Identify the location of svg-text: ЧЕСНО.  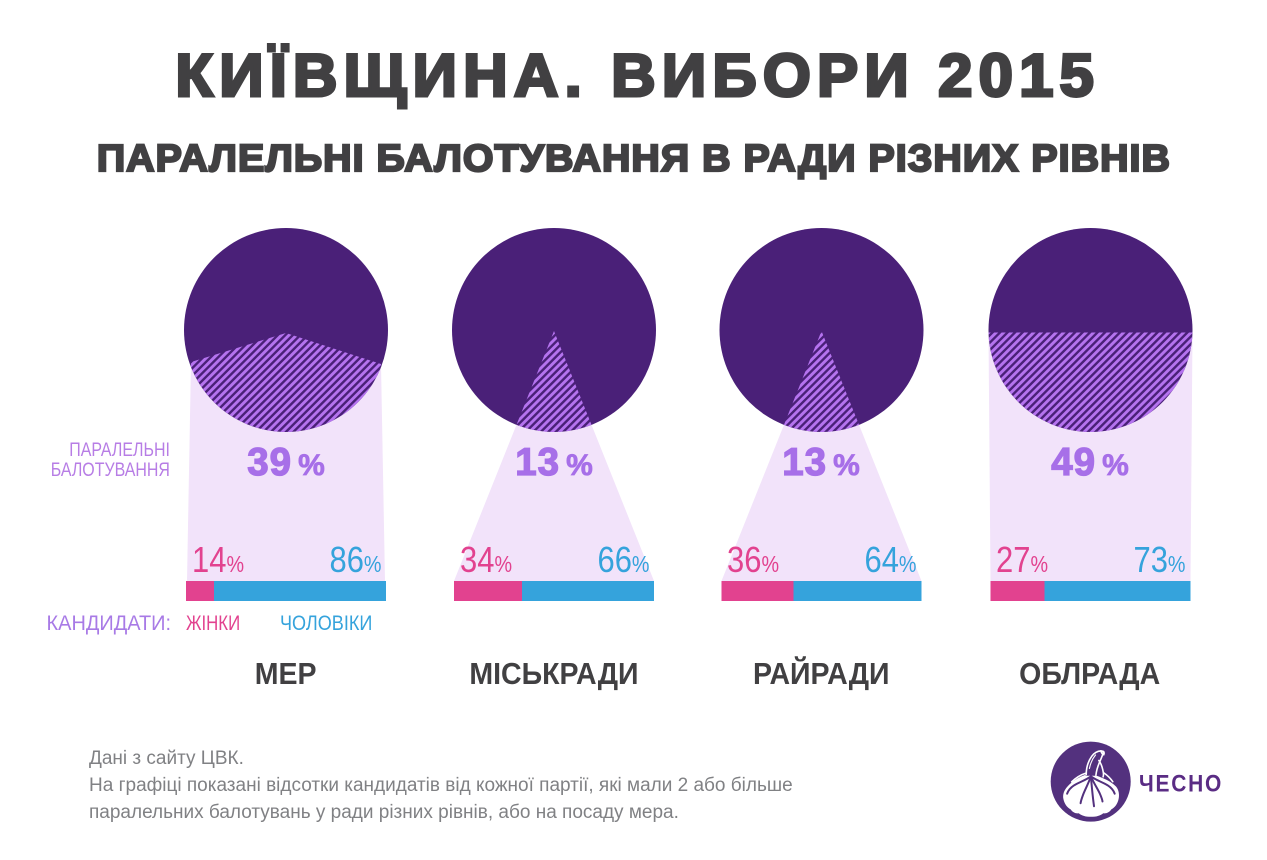
(1181, 784).